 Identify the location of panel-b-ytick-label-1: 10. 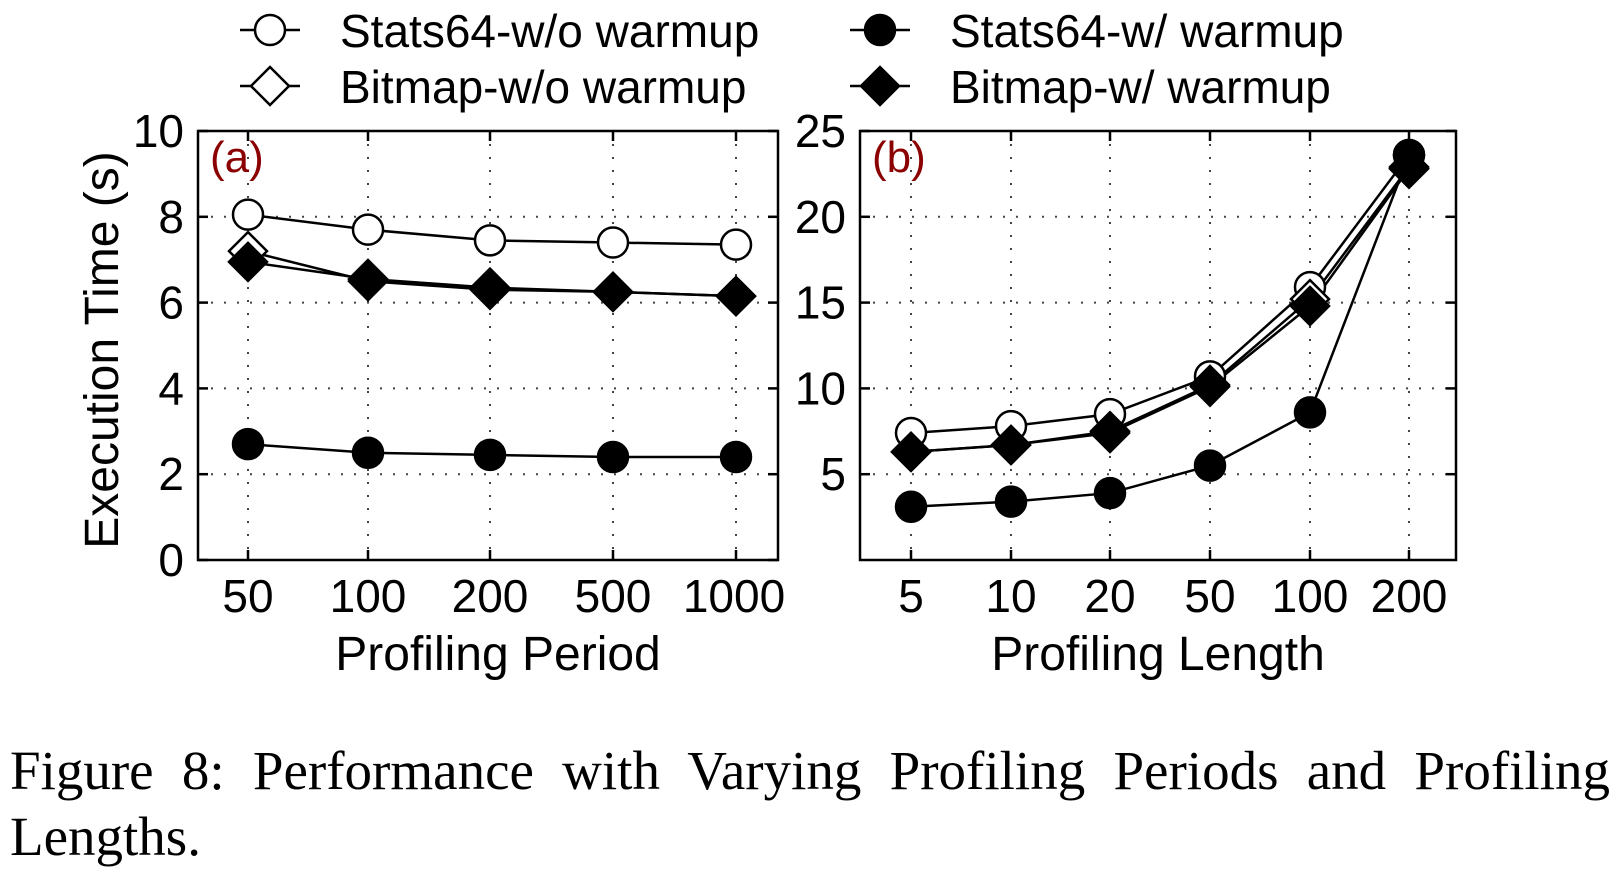
(820, 388).